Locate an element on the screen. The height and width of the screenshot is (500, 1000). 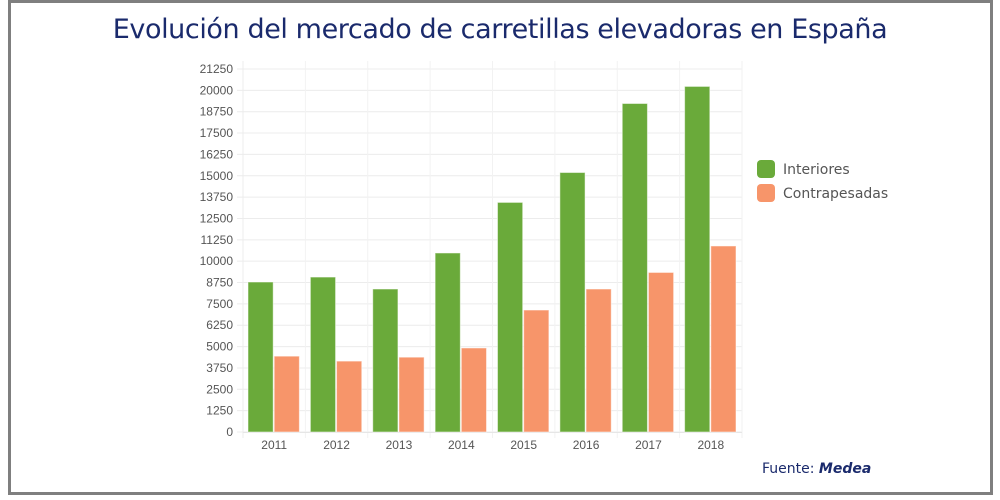
bar-contrapesadas-2011 is located at coordinates (286, 394).